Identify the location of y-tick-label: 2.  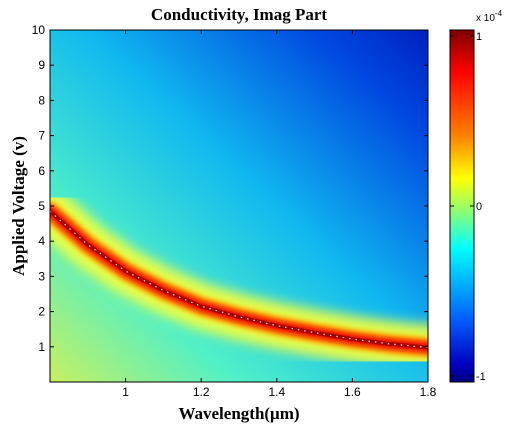
(41, 312).